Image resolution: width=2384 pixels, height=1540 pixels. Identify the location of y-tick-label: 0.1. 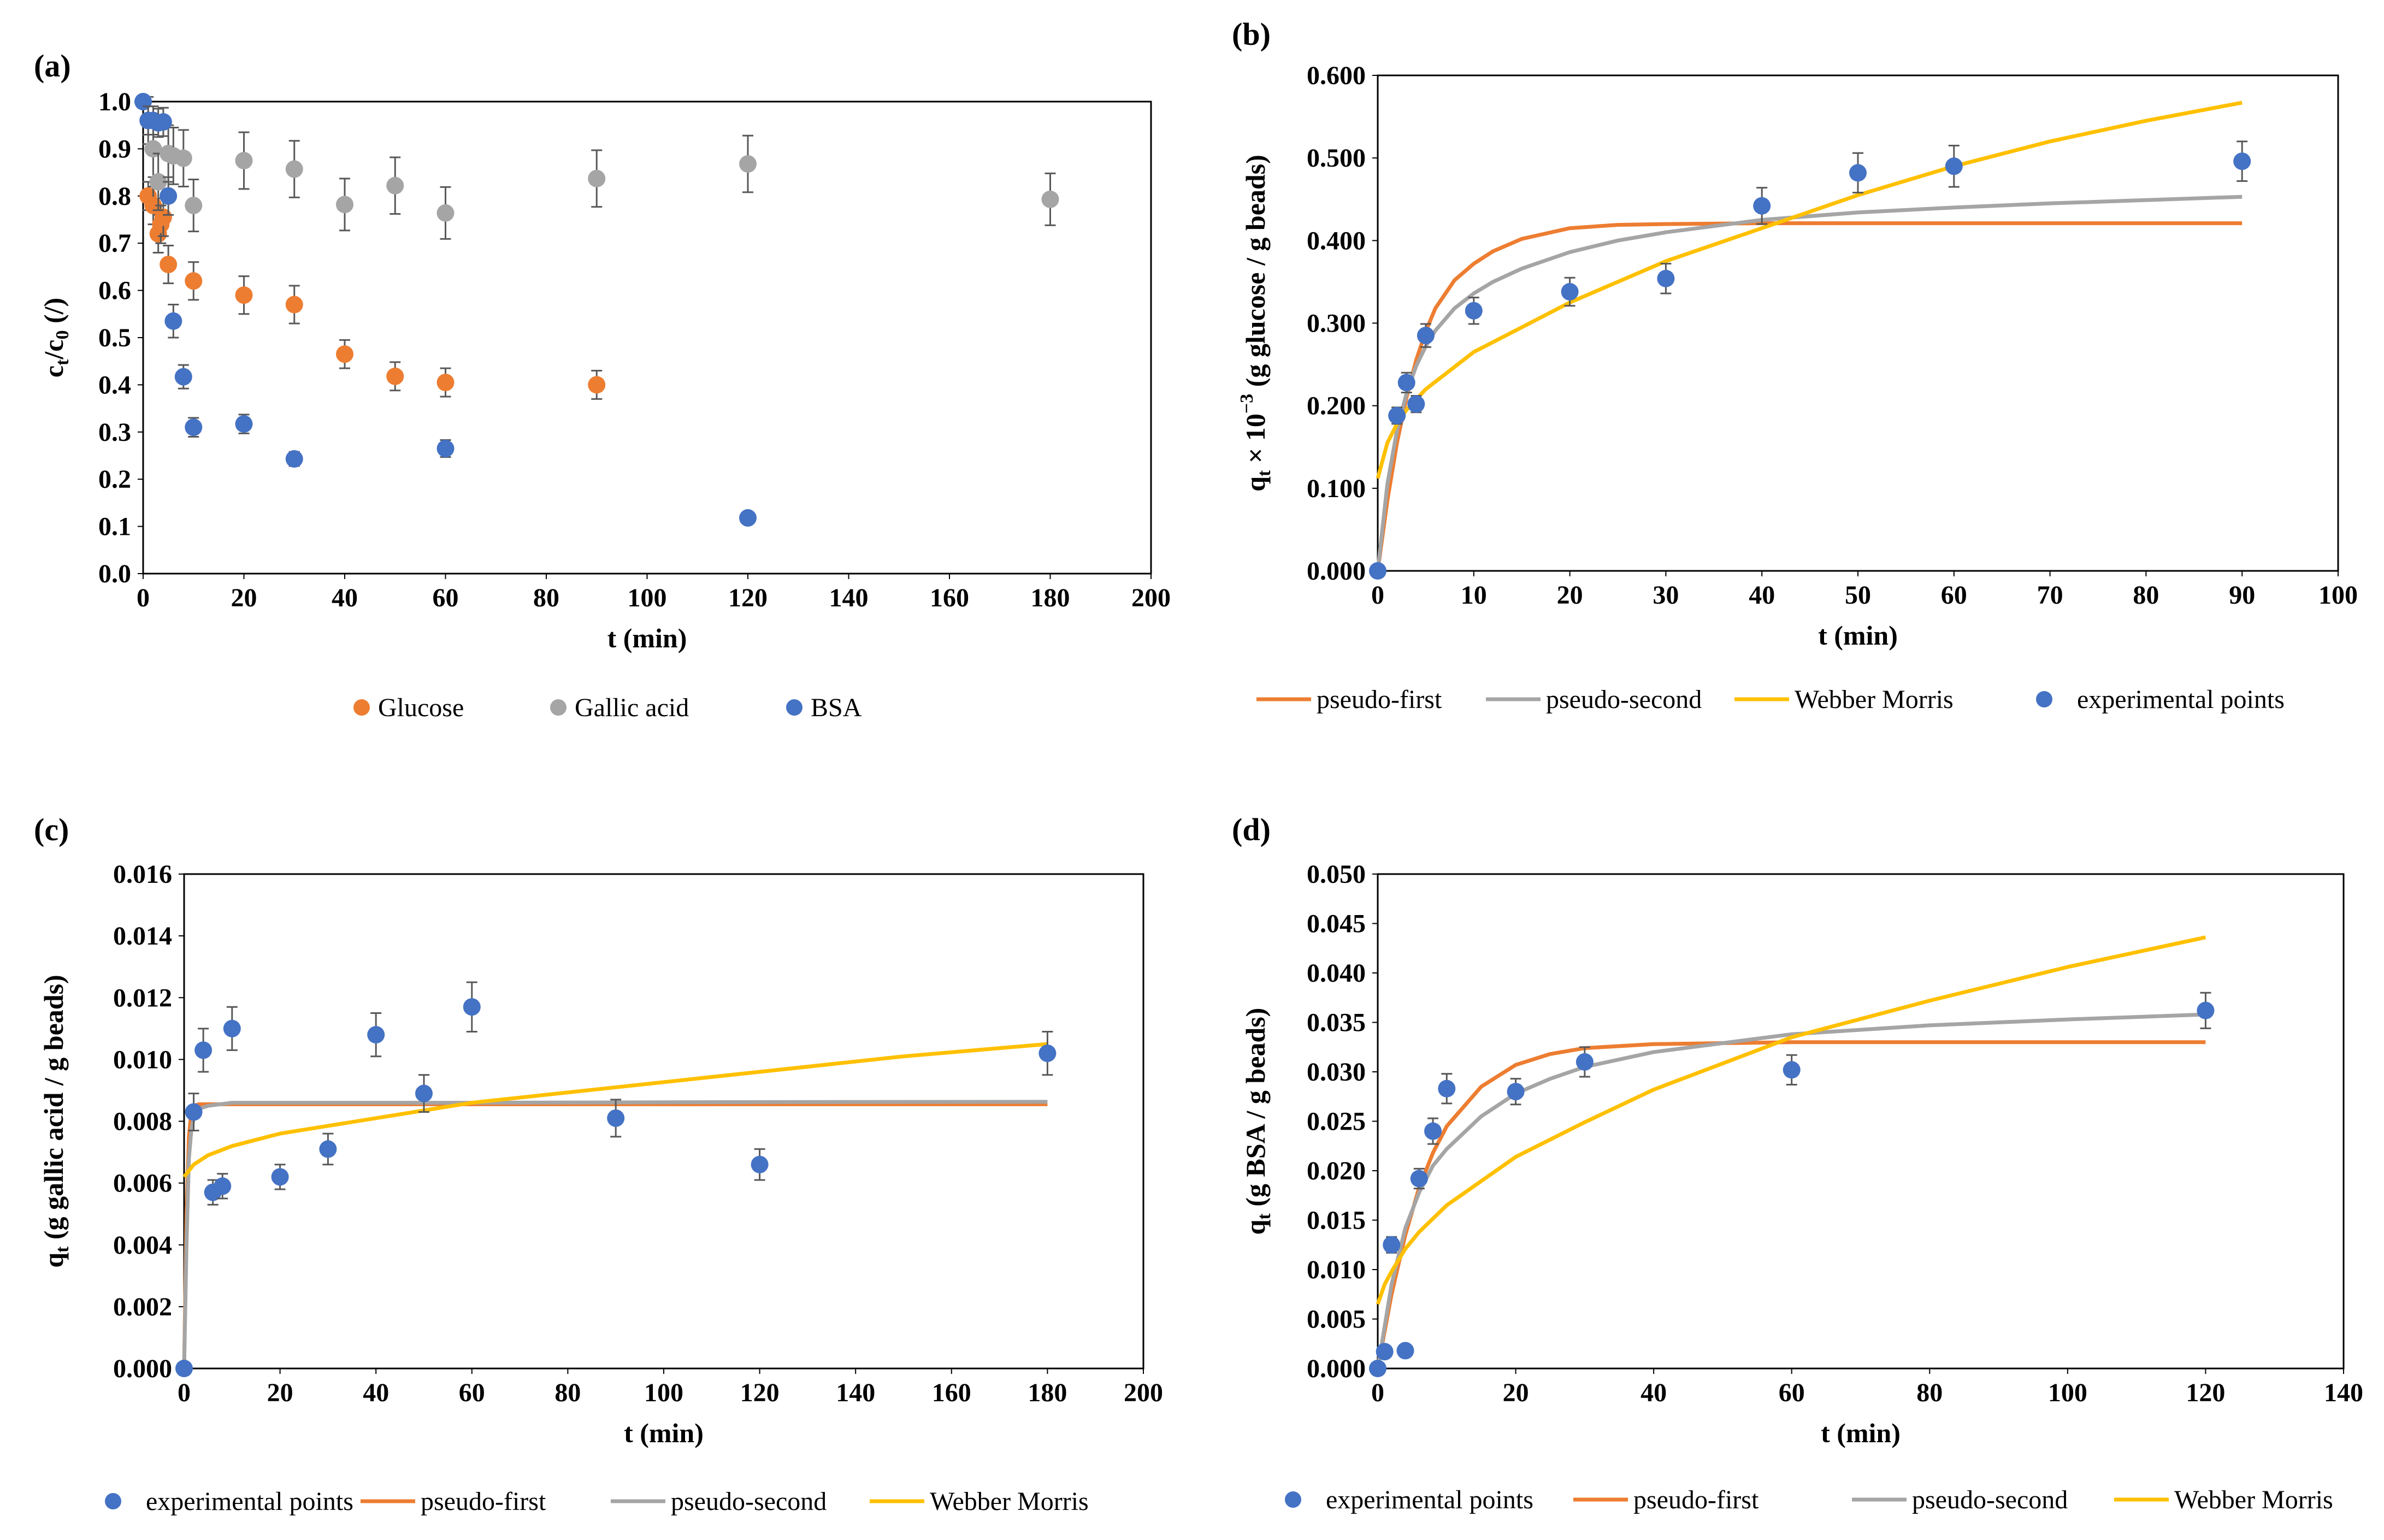
(115, 526).